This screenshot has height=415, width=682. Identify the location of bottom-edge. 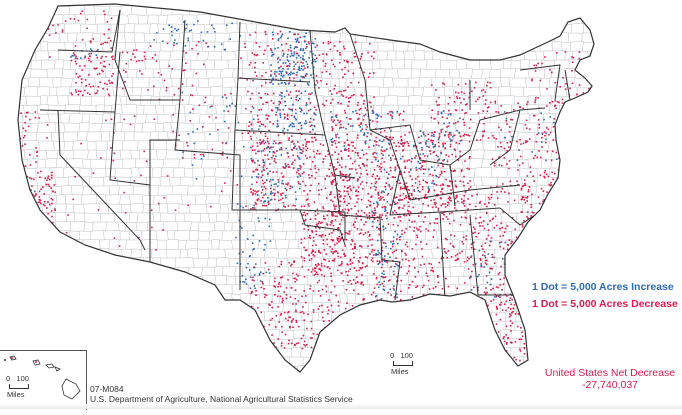
(341, 406).